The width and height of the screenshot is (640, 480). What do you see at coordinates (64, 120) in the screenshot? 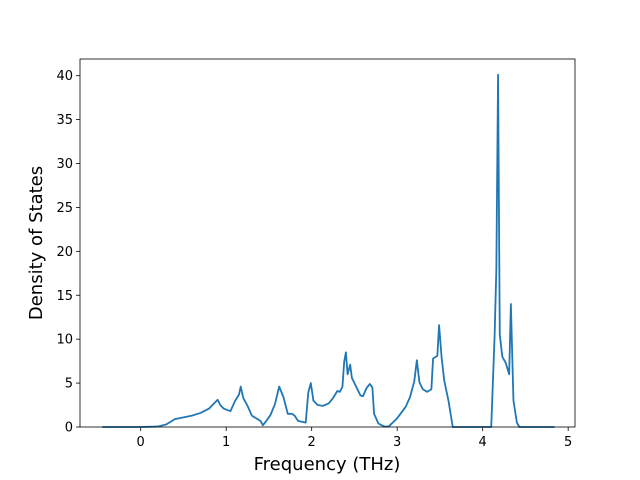
I see `y-tick-label: 35` at bounding box center [64, 120].